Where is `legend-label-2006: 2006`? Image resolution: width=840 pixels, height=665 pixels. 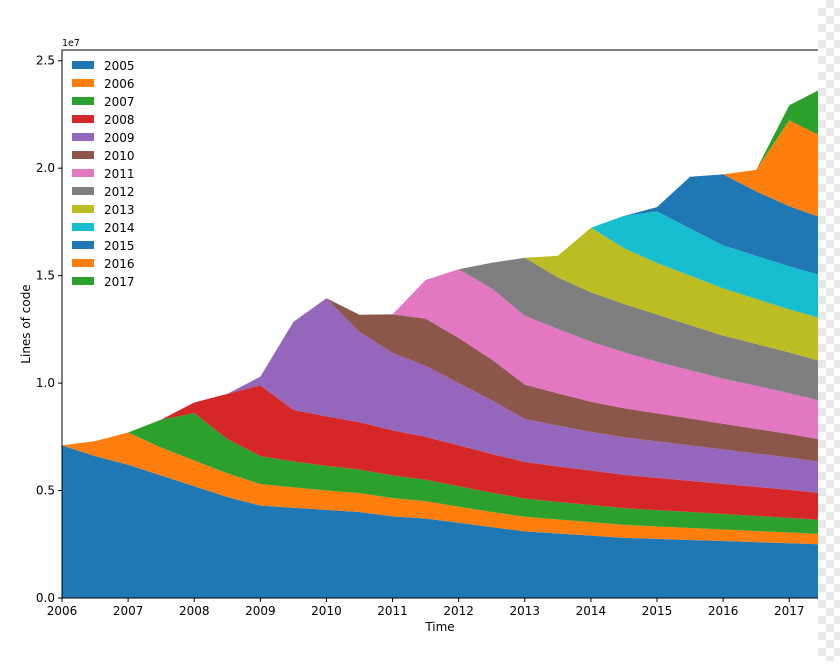
legend-label-2006: 2006 is located at coordinates (119, 84).